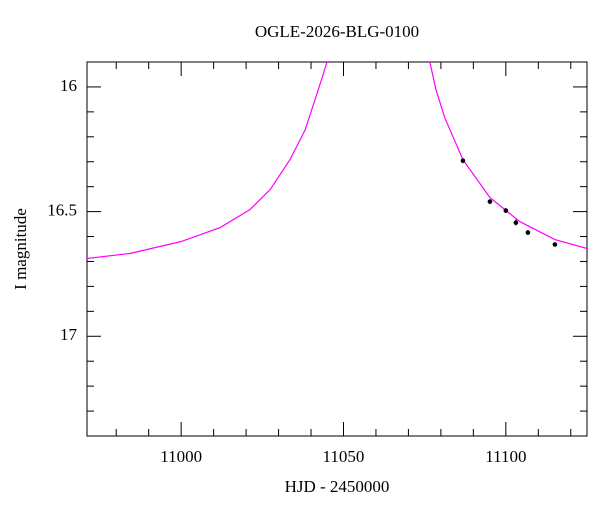  What do you see at coordinates (68, 85) in the screenshot?
I see `y-tick-label: 16` at bounding box center [68, 85].